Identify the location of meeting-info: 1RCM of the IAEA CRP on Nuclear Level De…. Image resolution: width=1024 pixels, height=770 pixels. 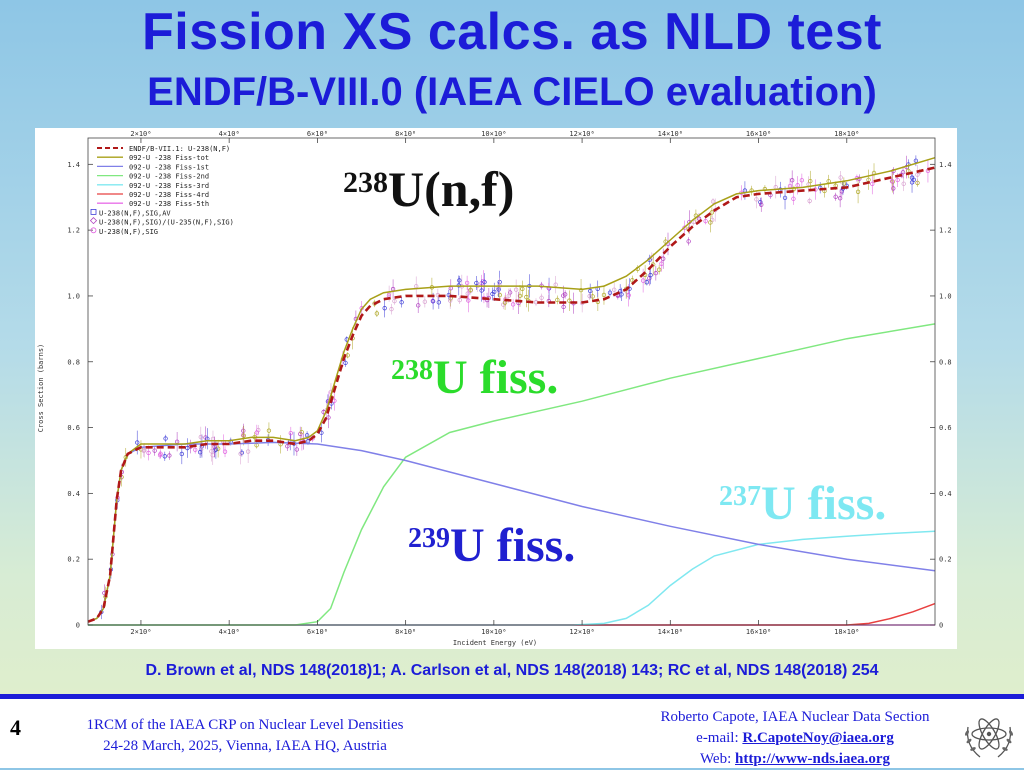
(245, 736).